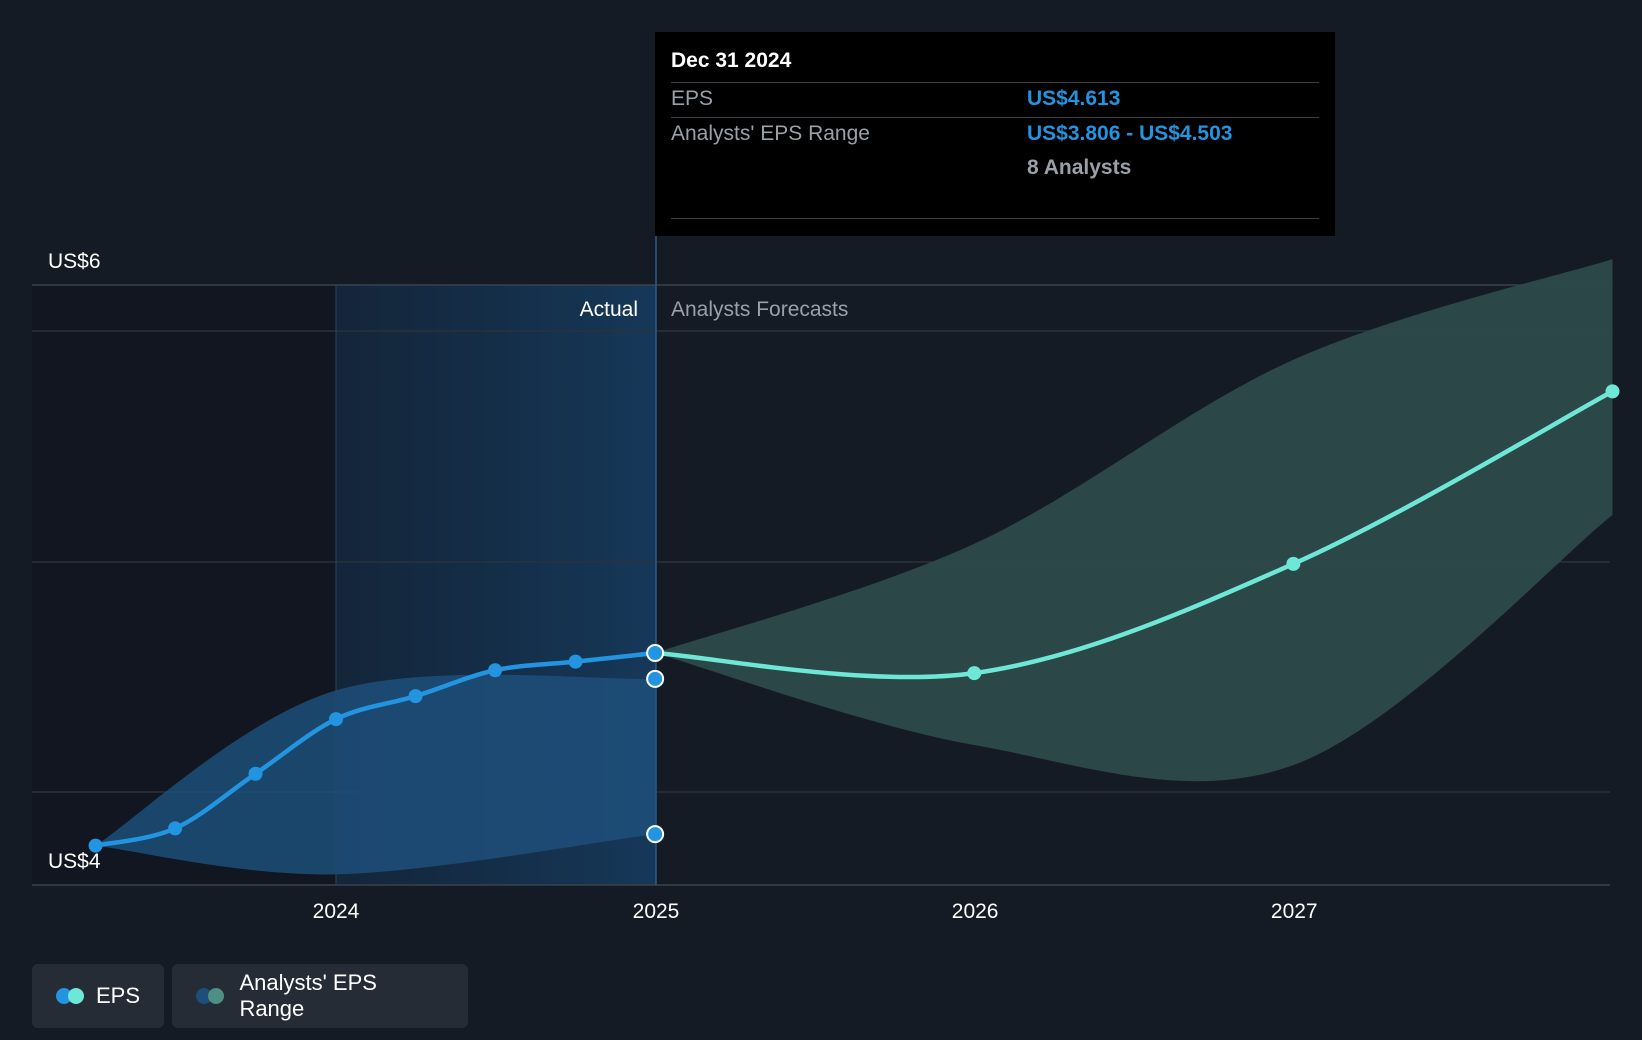  Describe the element at coordinates (70, 996) in the screenshot. I see `eps-legend-icon` at that location.